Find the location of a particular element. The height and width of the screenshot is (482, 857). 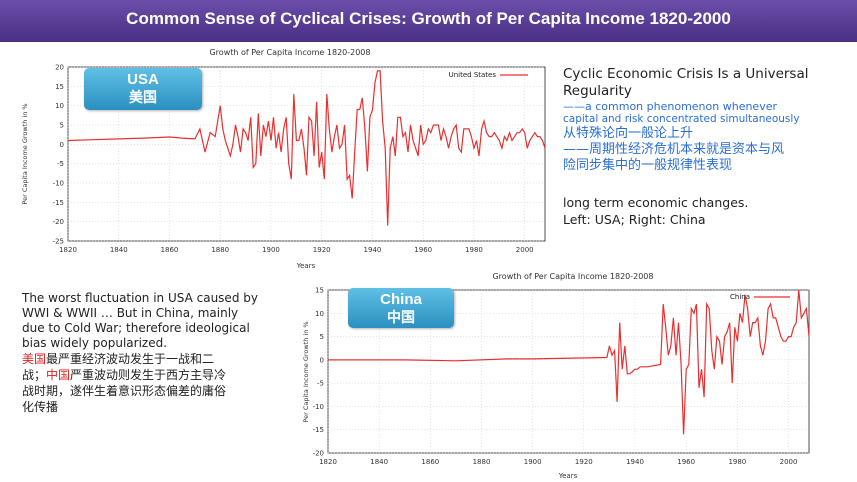

zh-part-2: 战； is located at coordinates (34, 375).